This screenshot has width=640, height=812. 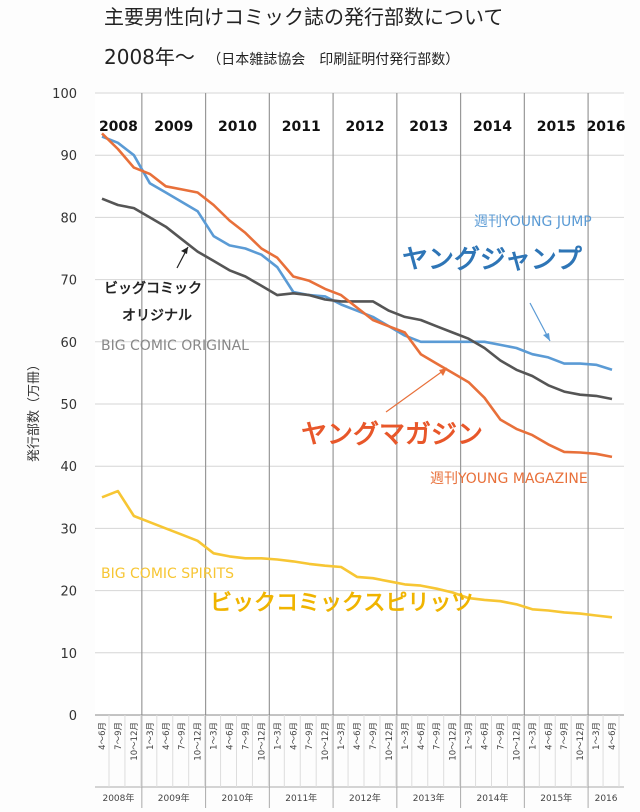 I want to click on year-label-top: 2012, so click(x=364, y=127).